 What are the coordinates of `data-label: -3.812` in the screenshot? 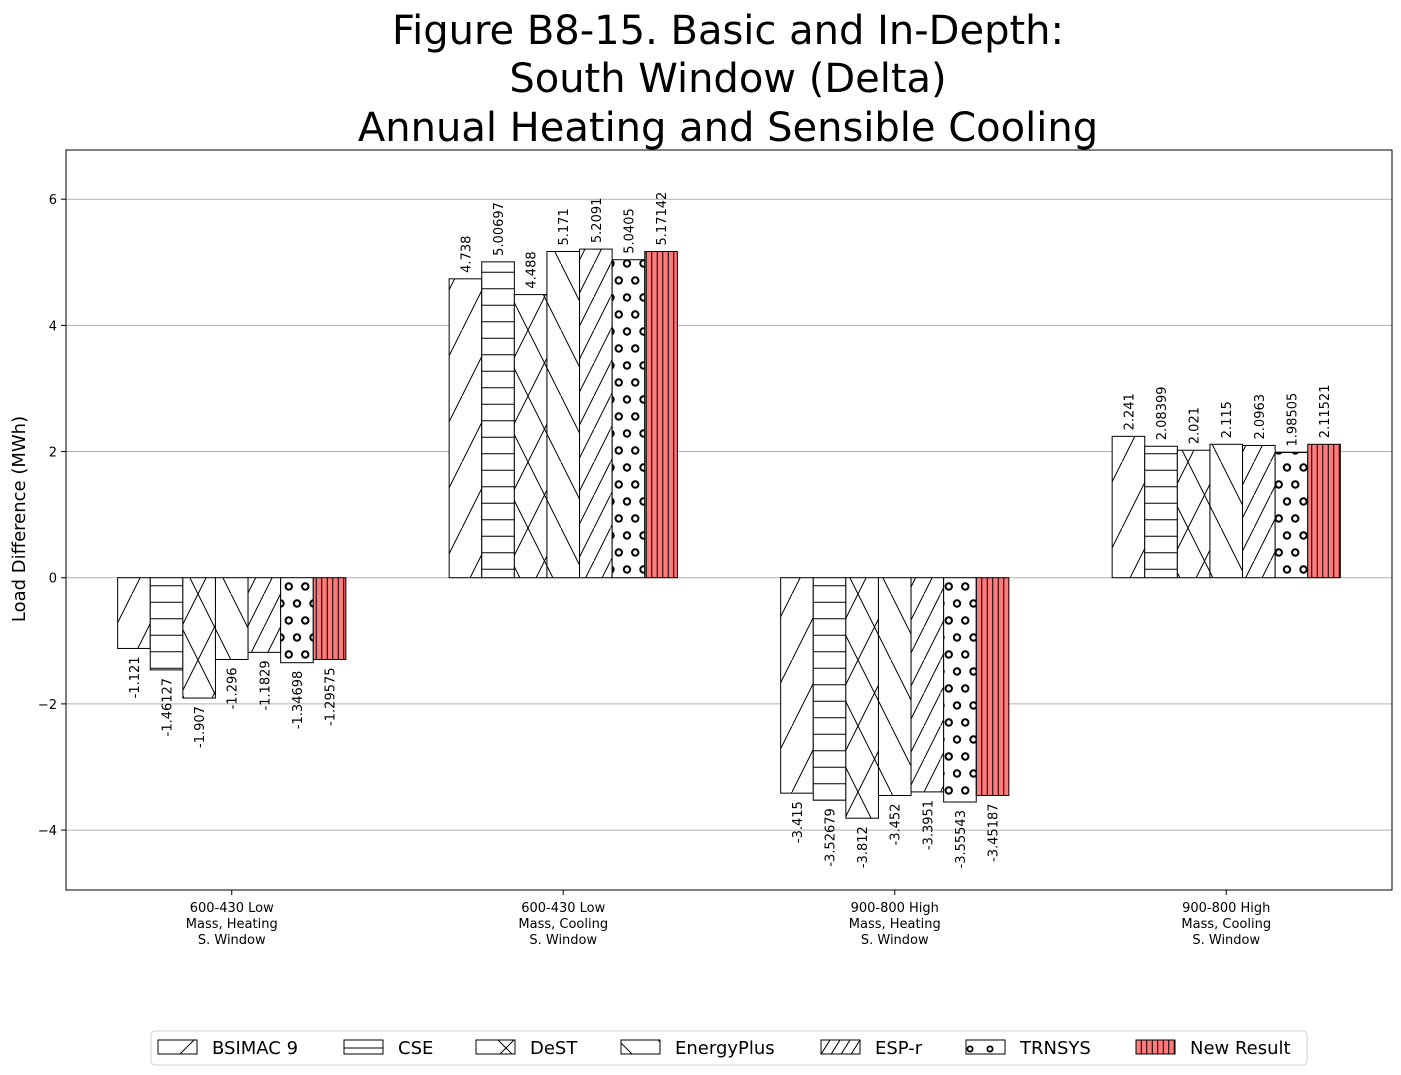 It's located at (863, 847).